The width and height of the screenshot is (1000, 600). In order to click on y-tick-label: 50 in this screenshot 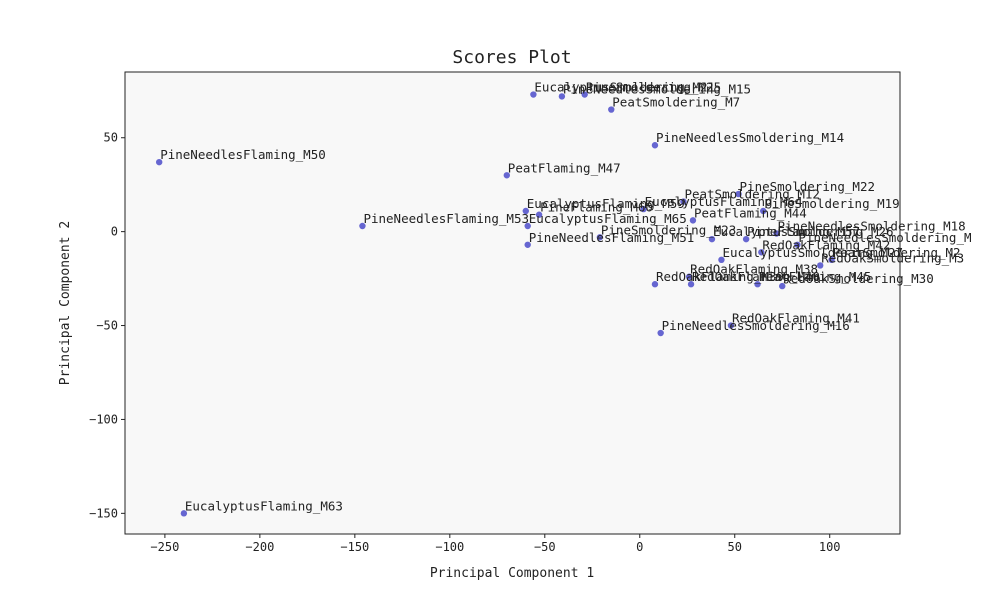, I will do `click(111, 138)`.